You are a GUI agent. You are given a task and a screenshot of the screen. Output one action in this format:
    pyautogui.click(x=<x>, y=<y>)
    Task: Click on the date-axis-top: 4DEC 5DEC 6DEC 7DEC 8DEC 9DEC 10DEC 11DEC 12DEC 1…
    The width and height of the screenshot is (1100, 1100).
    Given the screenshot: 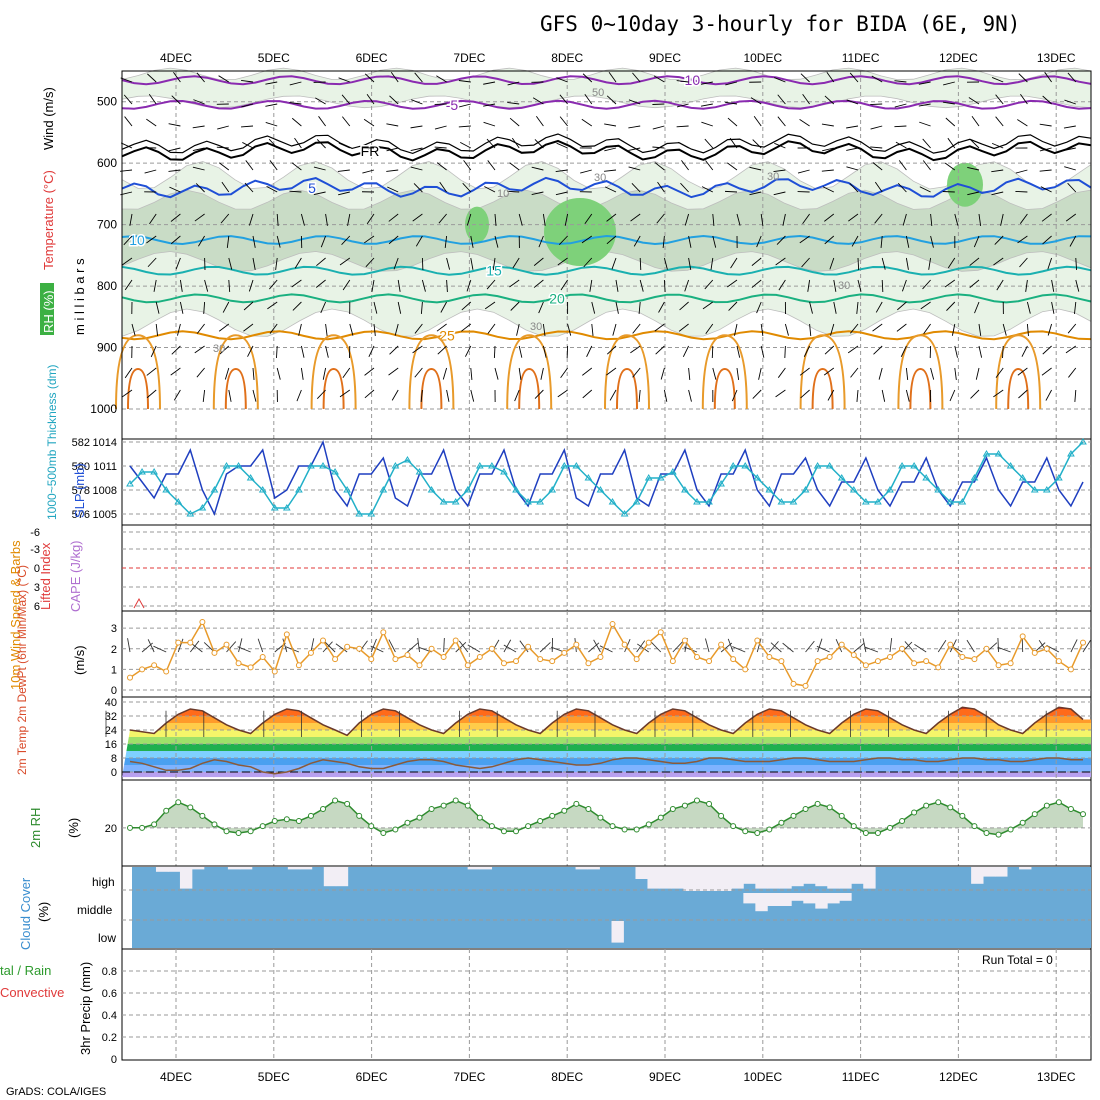 What is the action you would take?
    pyautogui.click(x=618, y=58)
    